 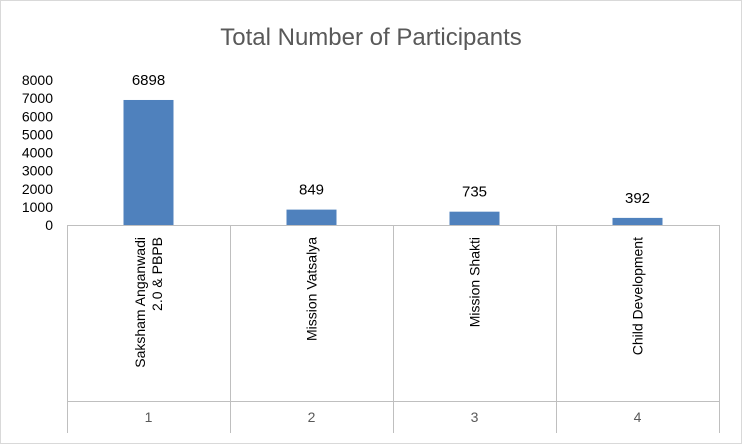 What do you see at coordinates (49, 225) in the screenshot?
I see `y-tick-label: 0` at bounding box center [49, 225].